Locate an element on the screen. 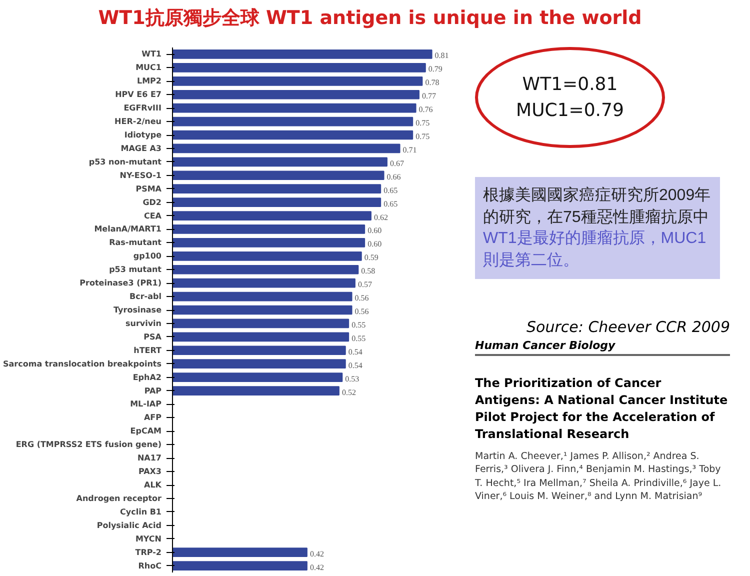 The height and width of the screenshot is (576, 750). y-tick-label: Polysialic Acid is located at coordinates (129, 525).